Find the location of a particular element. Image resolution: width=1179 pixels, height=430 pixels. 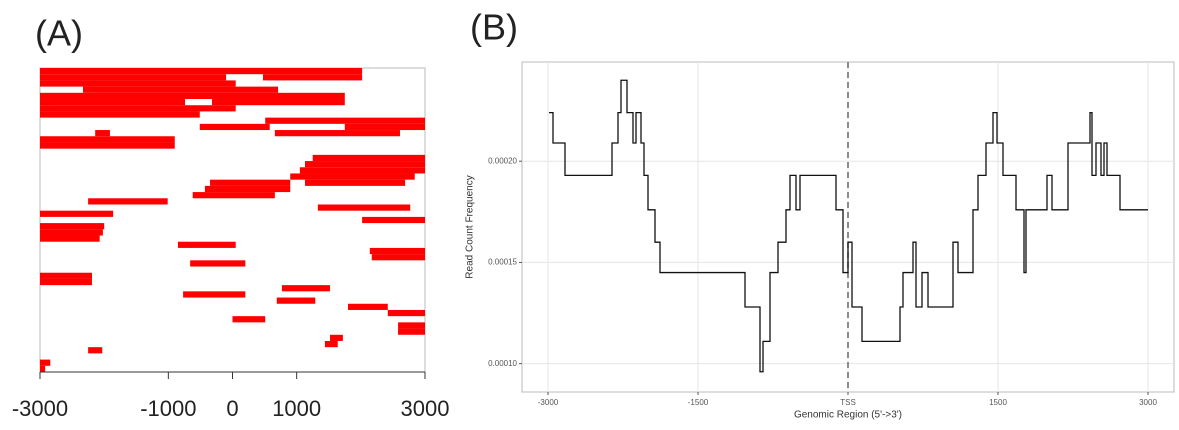

panel-title: (A) is located at coordinates (59, 33).